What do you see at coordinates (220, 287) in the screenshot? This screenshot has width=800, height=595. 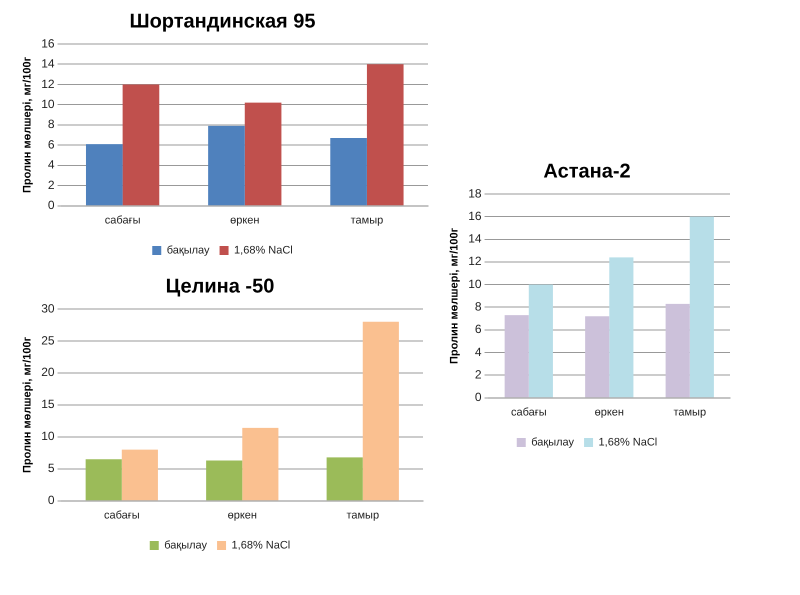 I see `chart-title: Целина -50` at bounding box center [220, 287].